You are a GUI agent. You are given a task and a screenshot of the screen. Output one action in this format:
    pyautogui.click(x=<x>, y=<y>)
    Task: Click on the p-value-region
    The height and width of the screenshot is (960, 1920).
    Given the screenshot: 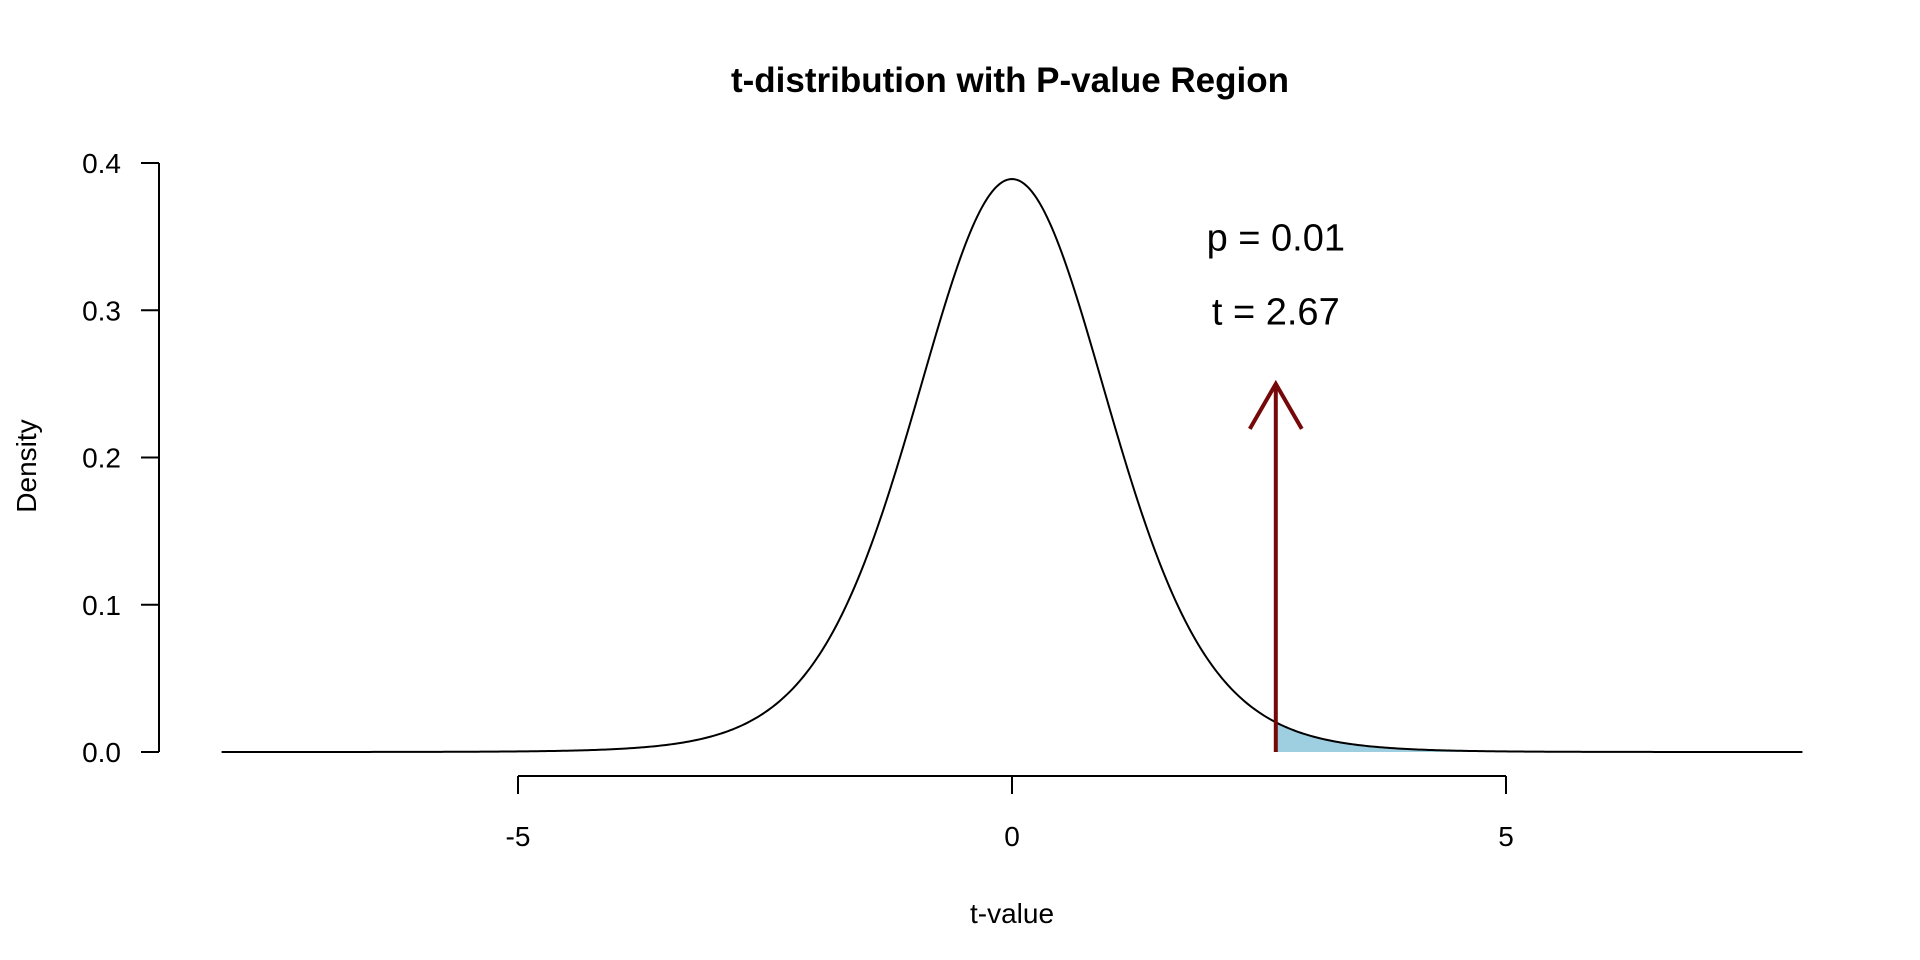 What is the action you would take?
    pyautogui.click(x=1539, y=737)
    